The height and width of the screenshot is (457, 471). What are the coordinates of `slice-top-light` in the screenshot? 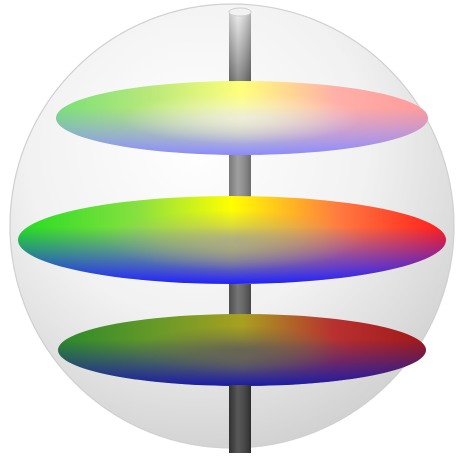 It's located at (242, 118).